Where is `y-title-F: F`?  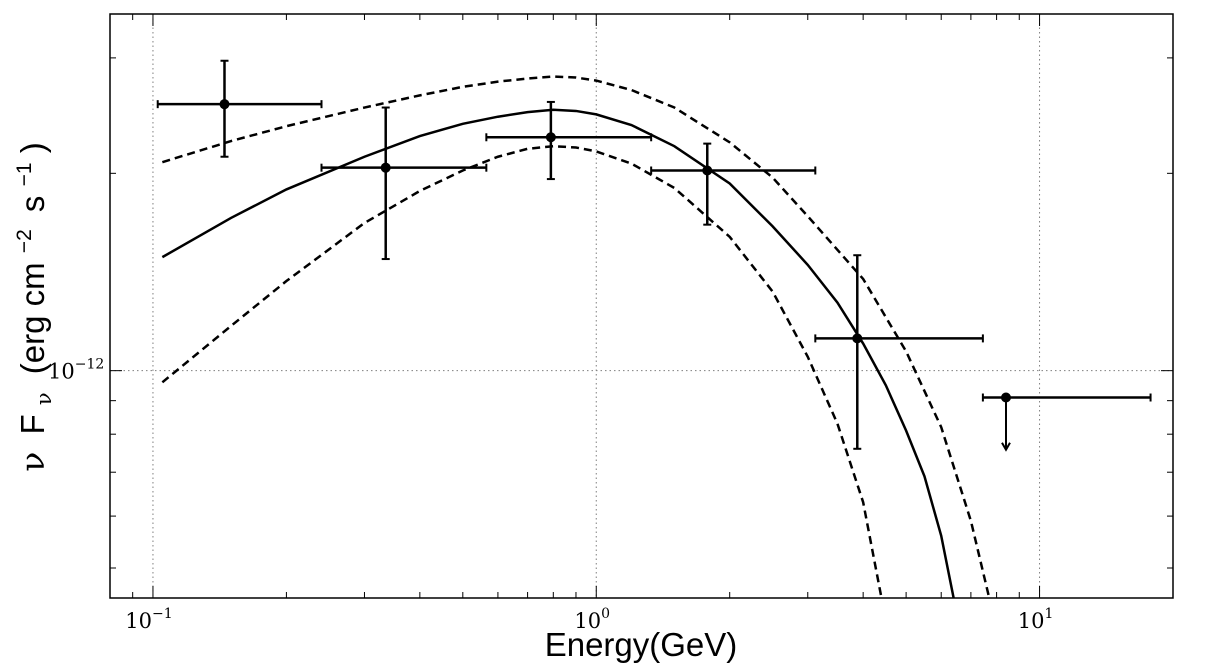 y-title-F: F is located at coordinates (32, 424).